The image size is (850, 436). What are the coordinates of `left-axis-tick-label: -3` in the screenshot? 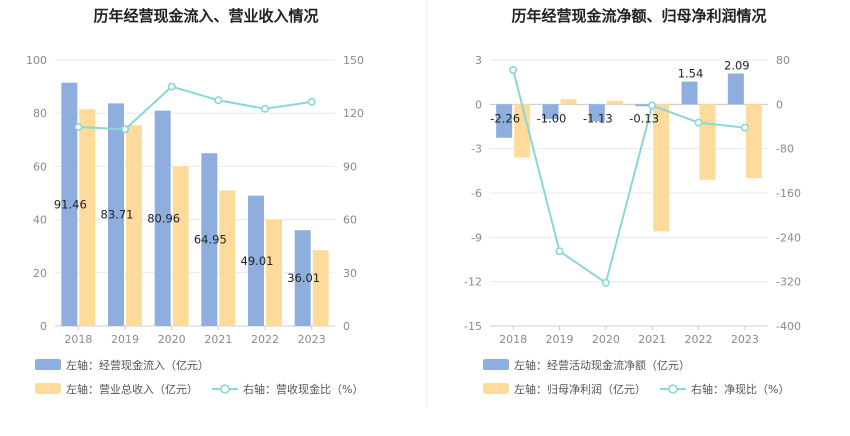 It's located at (476, 149).